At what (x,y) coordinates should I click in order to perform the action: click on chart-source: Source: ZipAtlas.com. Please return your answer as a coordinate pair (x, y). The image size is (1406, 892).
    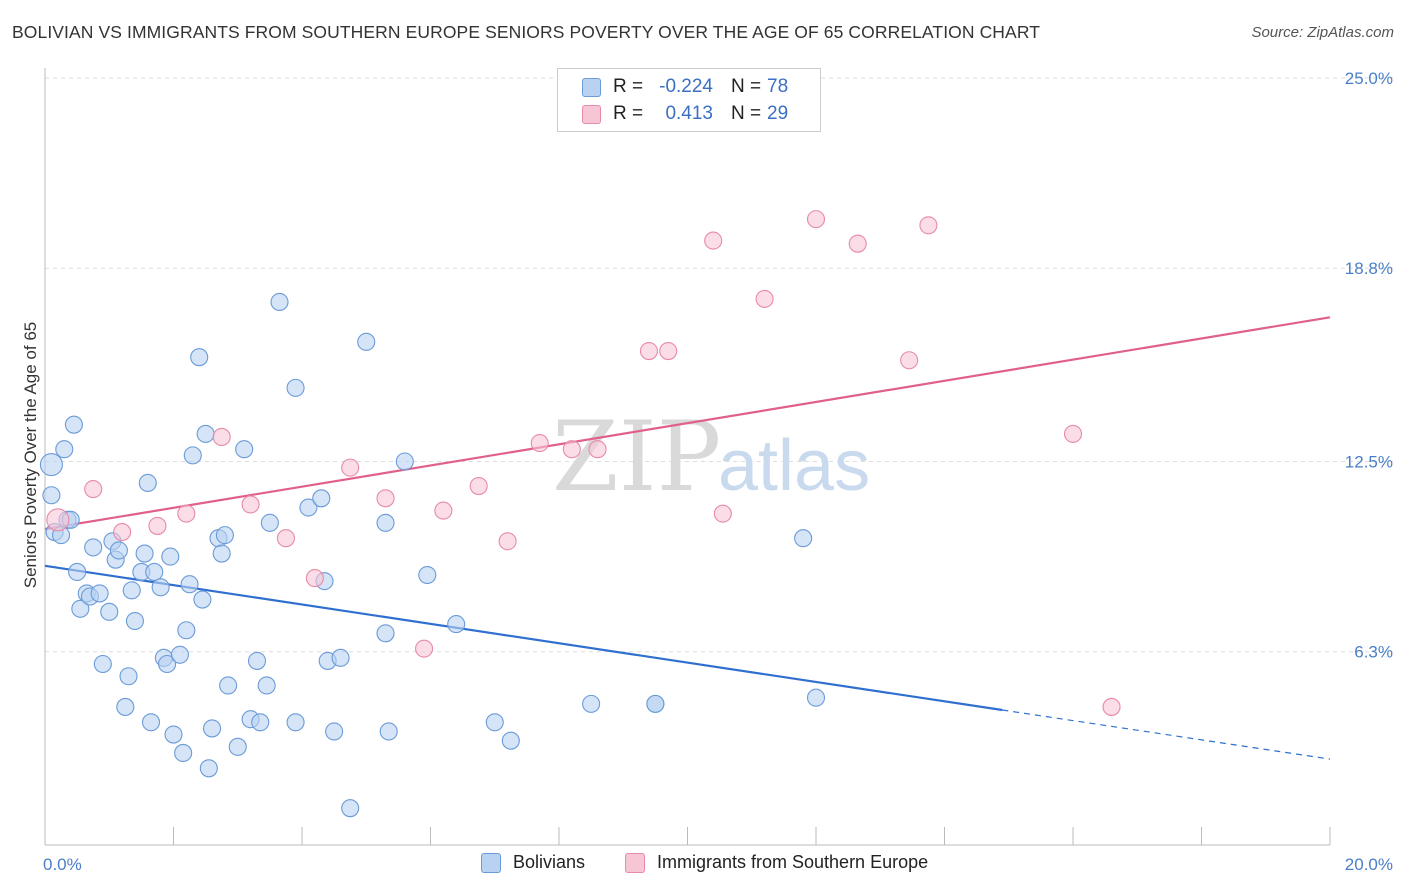
    Looking at the image, I should click on (1322, 32).